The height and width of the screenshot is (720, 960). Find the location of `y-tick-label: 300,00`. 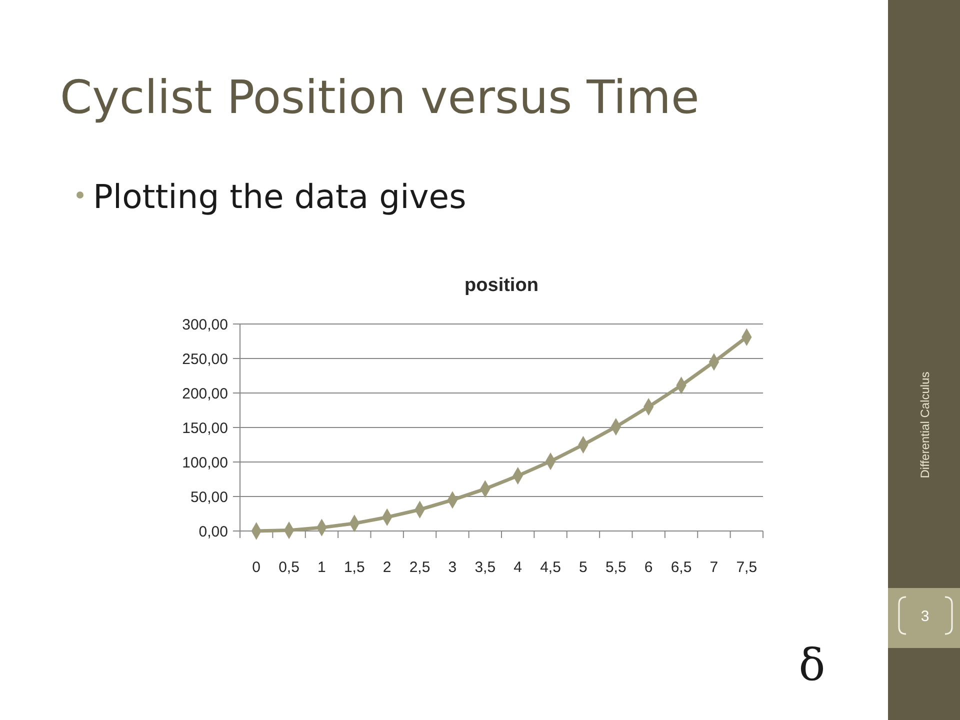

y-tick-label: 300,00 is located at coordinates (205, 325).